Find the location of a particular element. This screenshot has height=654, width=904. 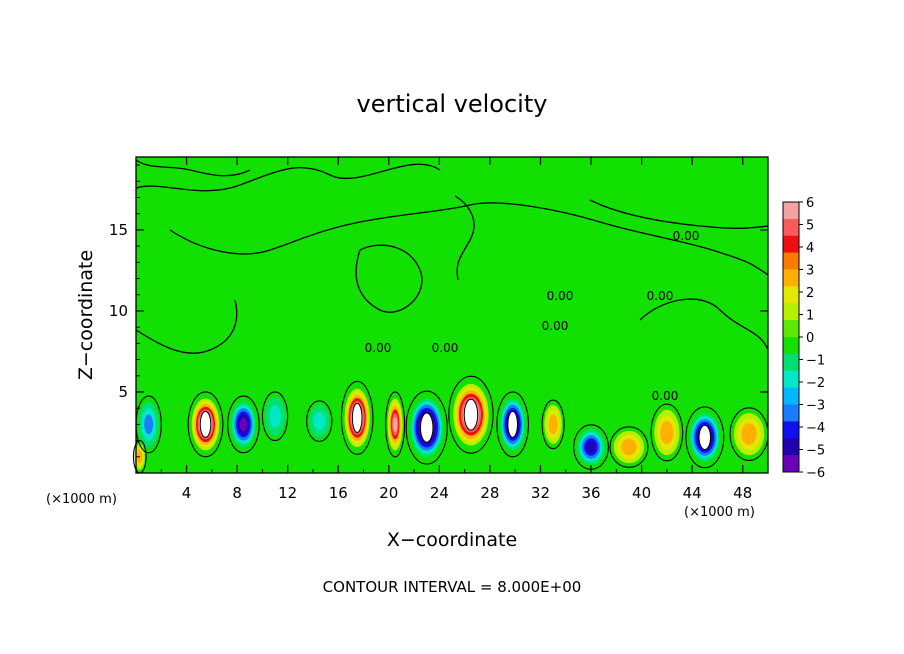

colorbar-tick-label: 4 is located at coordinates (810, 248).